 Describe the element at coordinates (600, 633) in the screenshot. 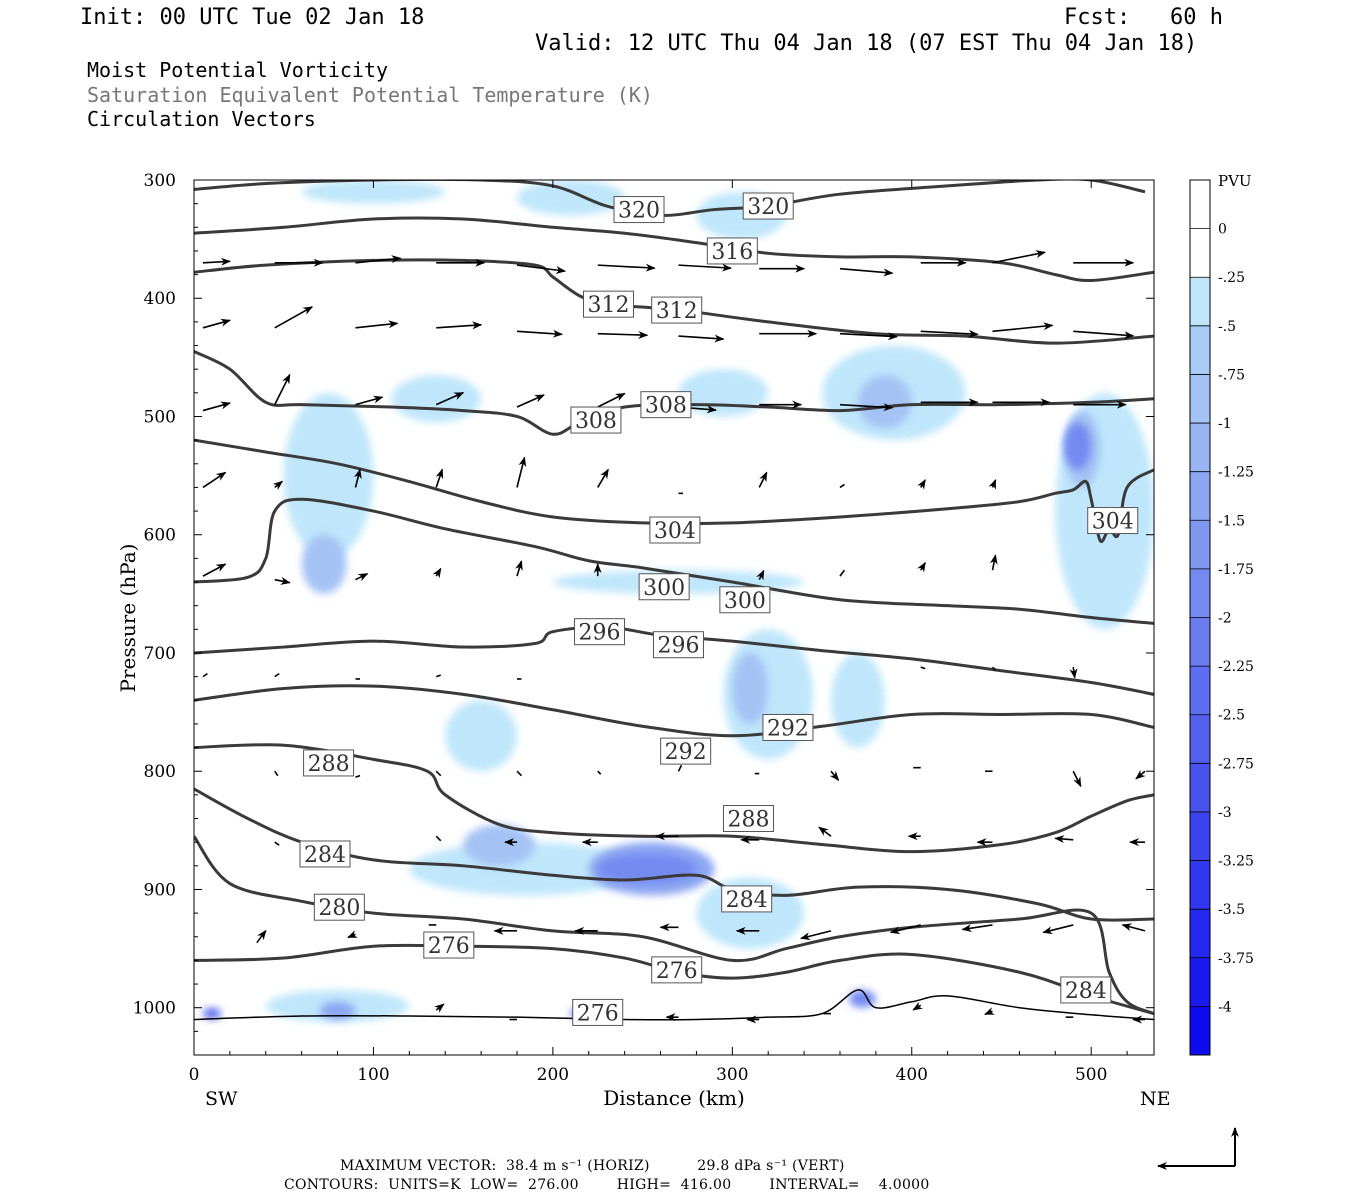

I see `svg-text: 296` at that location.